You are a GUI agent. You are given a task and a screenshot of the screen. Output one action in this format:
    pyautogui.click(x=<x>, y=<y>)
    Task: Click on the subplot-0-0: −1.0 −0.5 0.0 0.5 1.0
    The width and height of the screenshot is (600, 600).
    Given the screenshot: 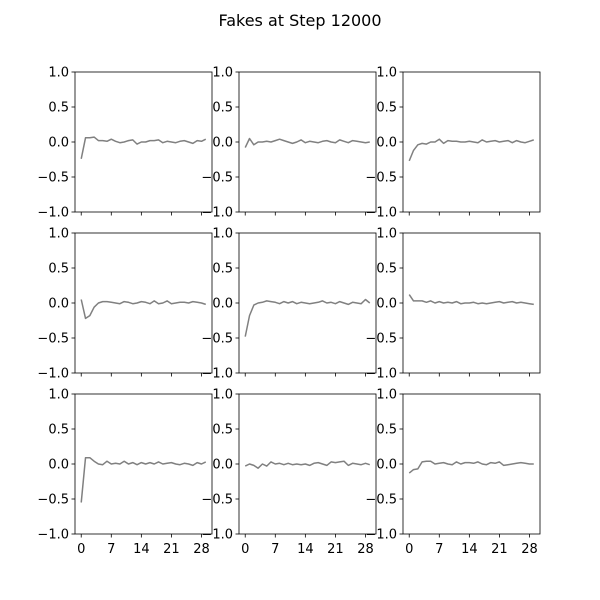 What is the action you would take?
    pyautogui.click(x=125, y=143)
    